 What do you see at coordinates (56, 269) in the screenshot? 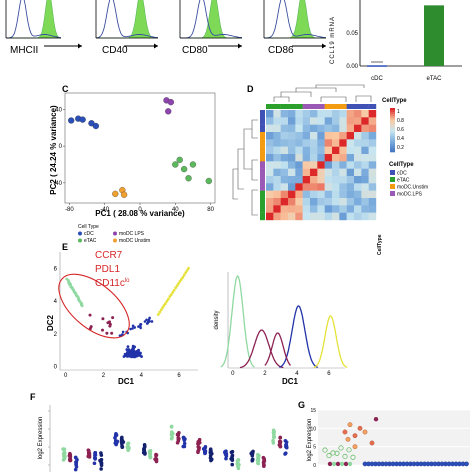
I see `diffusion-ytick-label-3: 6` at bounding box center [56, 269].